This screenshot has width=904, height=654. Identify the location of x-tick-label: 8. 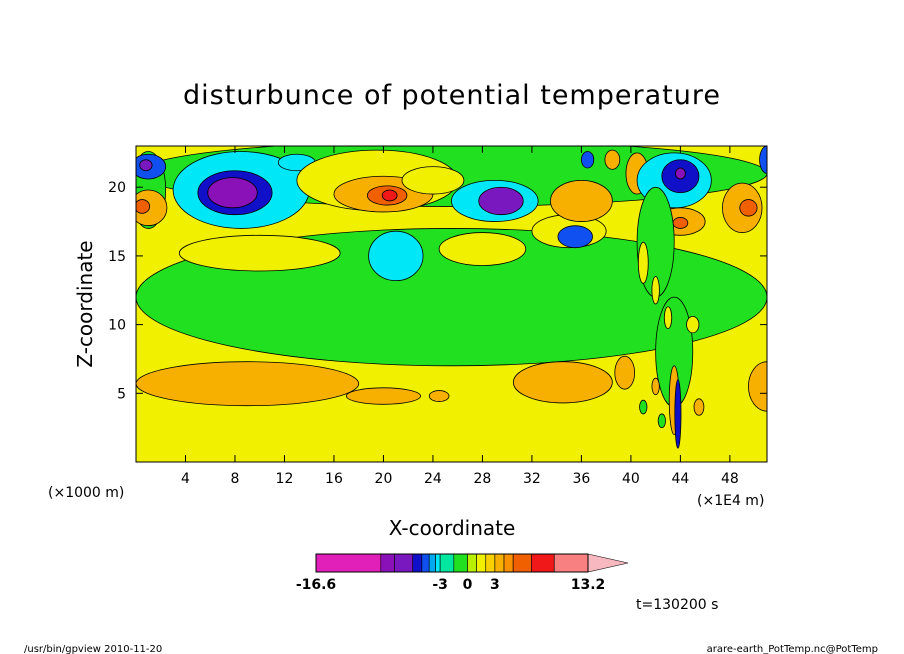
(235, 479).